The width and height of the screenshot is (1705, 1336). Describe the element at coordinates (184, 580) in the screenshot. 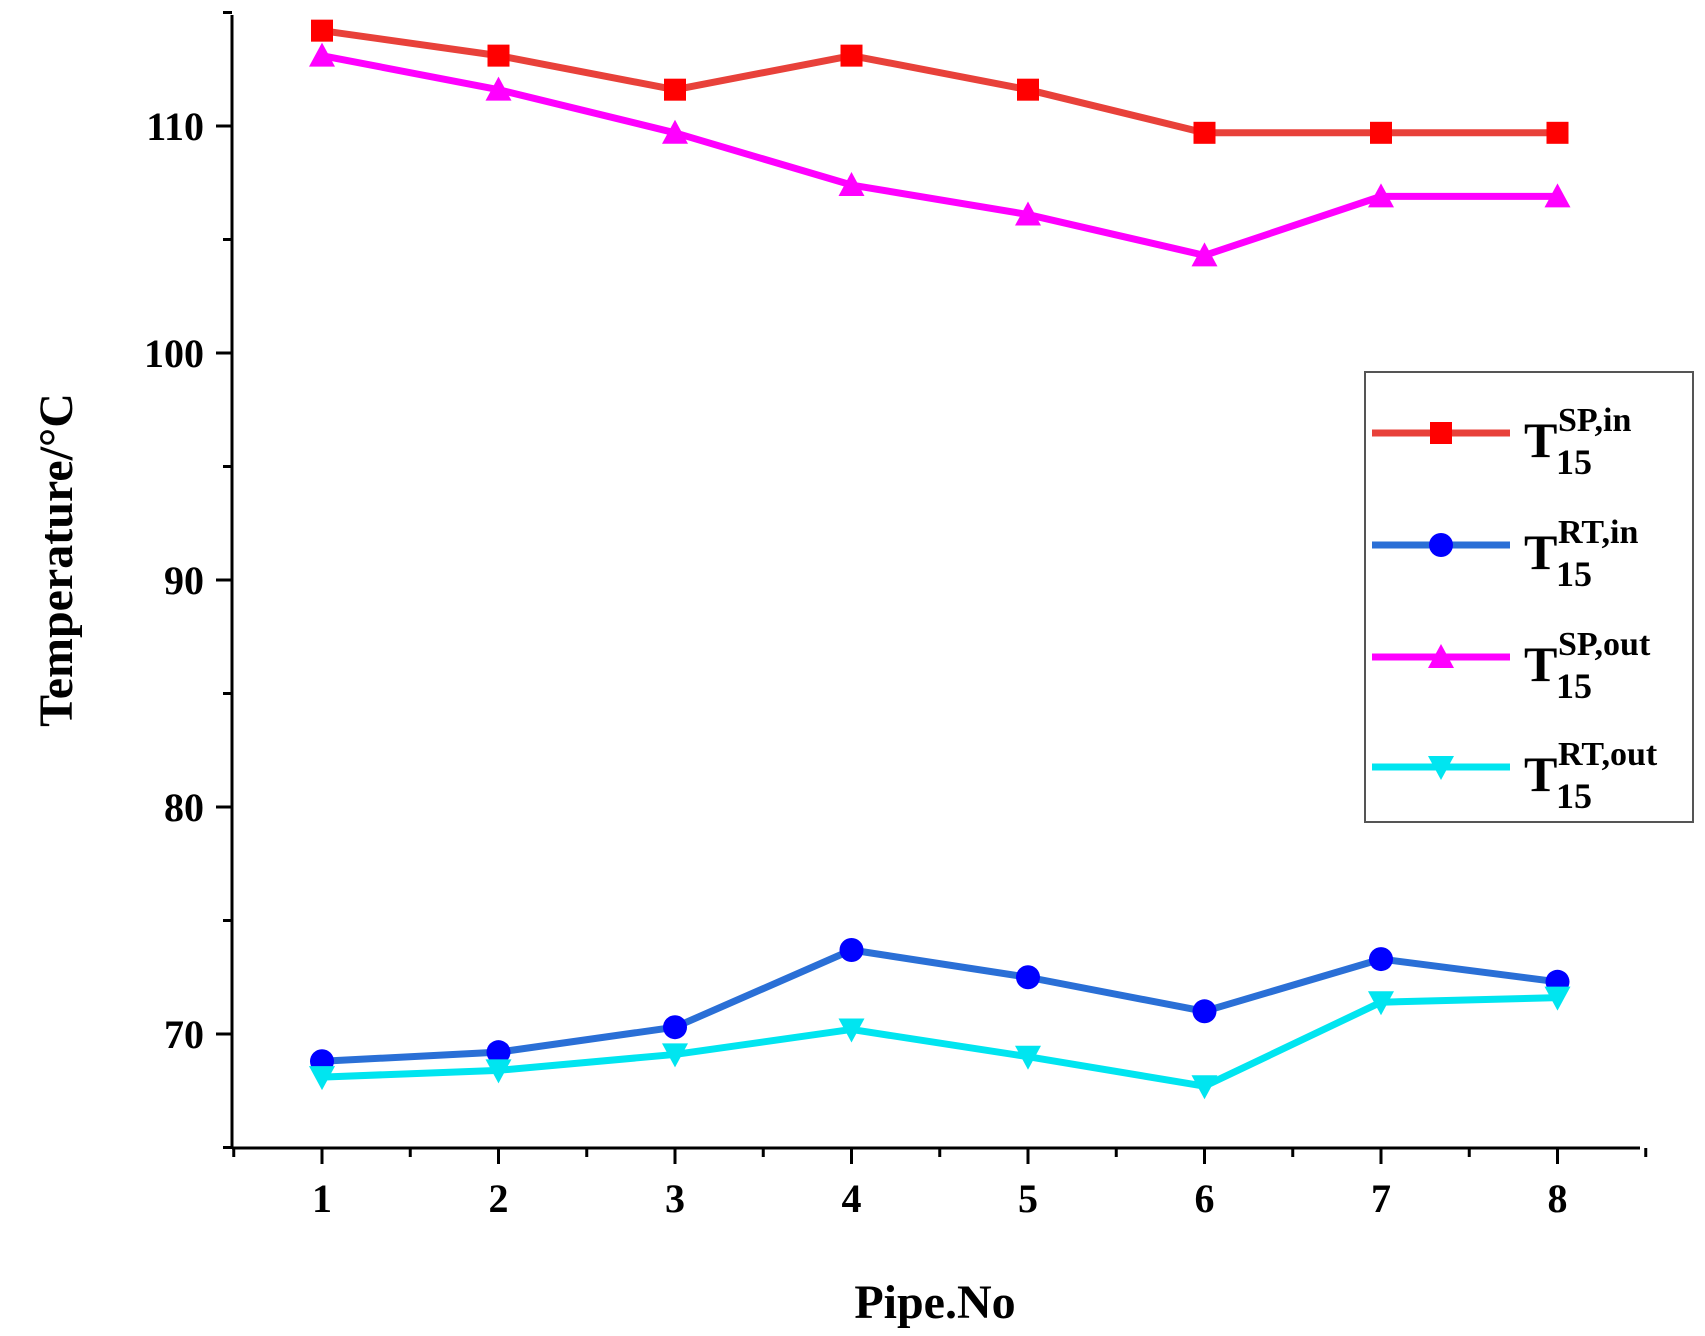

I see `y-tick-label: 90` at that location.